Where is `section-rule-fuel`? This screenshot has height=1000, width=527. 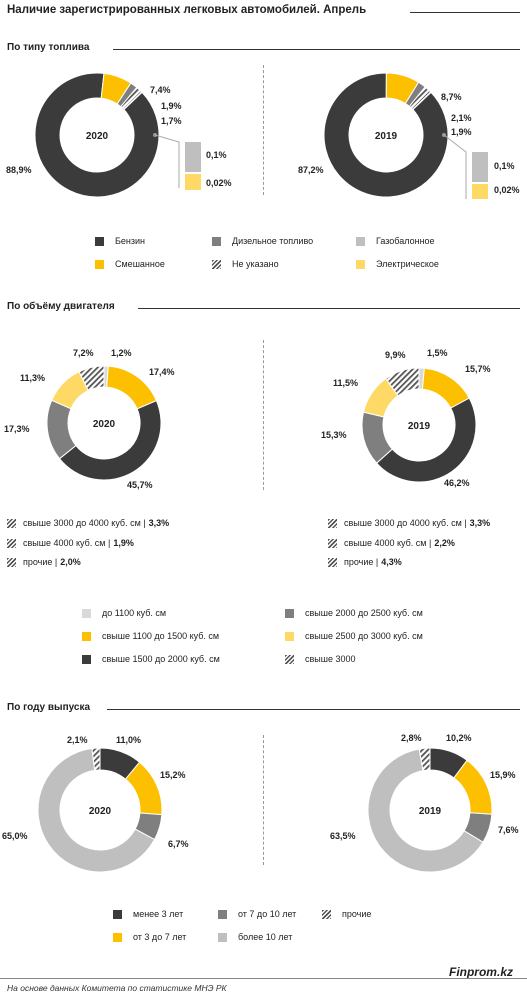 section-rule-fuel is located at coordinates (316, 49).